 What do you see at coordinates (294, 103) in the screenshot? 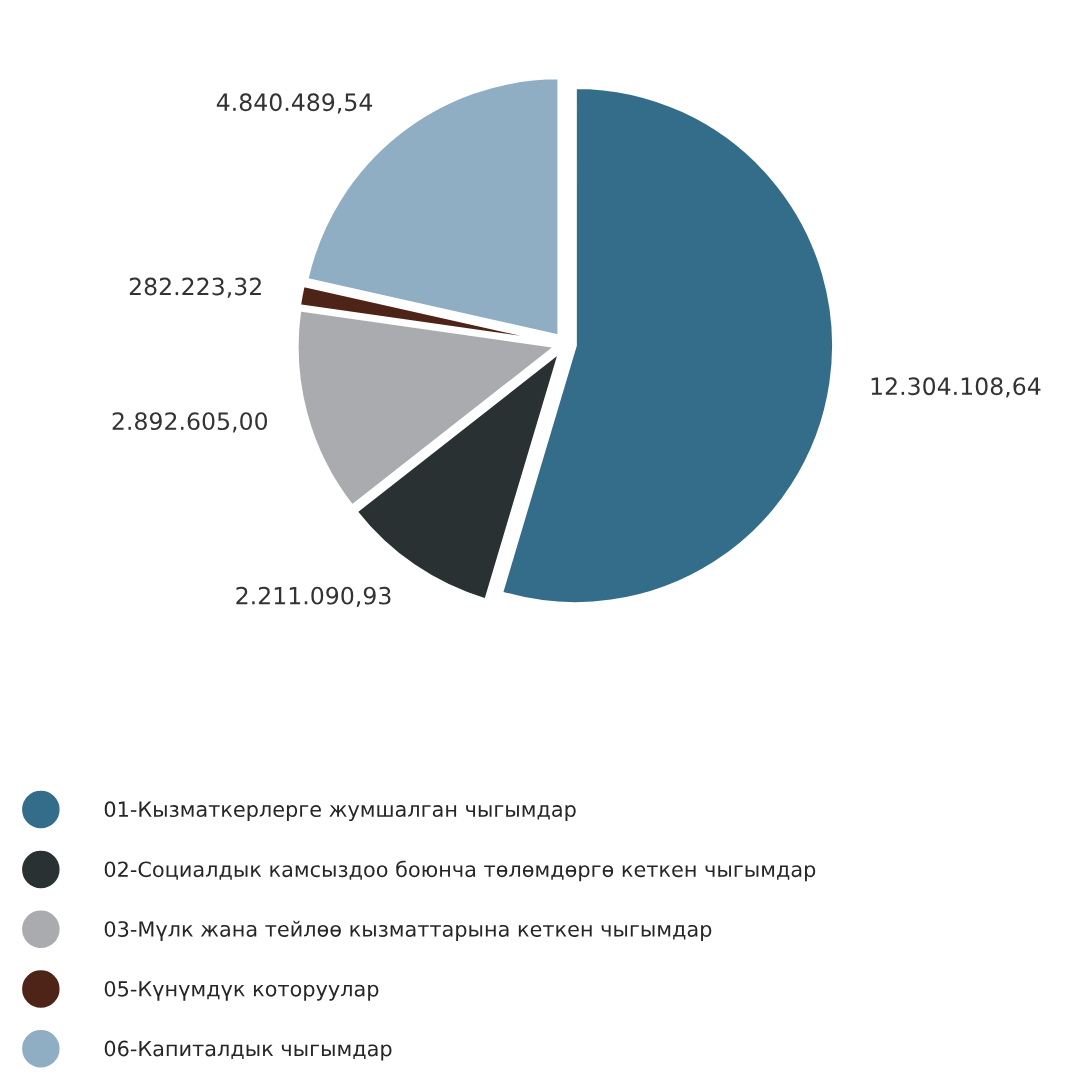
I see `data-label: 4.840.489,54` at bounding box center [294, 103].